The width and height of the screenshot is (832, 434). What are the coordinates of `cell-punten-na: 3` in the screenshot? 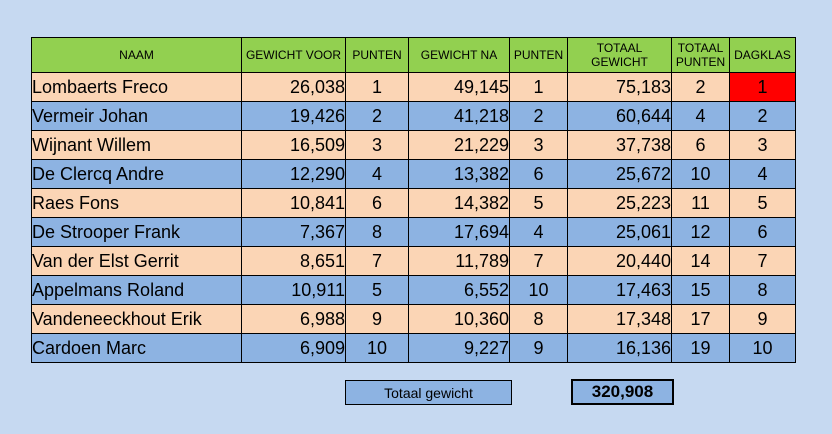 It's located at (538, 145).